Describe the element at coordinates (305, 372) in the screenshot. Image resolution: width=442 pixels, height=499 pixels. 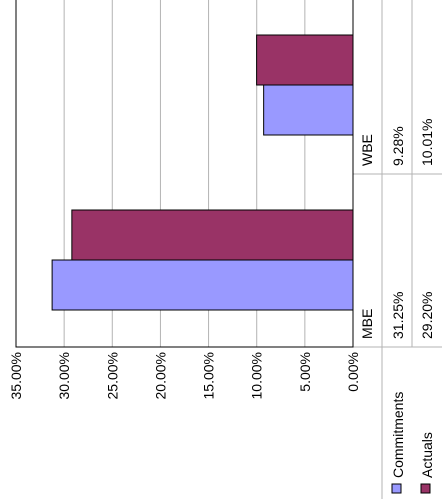
I see `tick-label: 5.00%` at that location.